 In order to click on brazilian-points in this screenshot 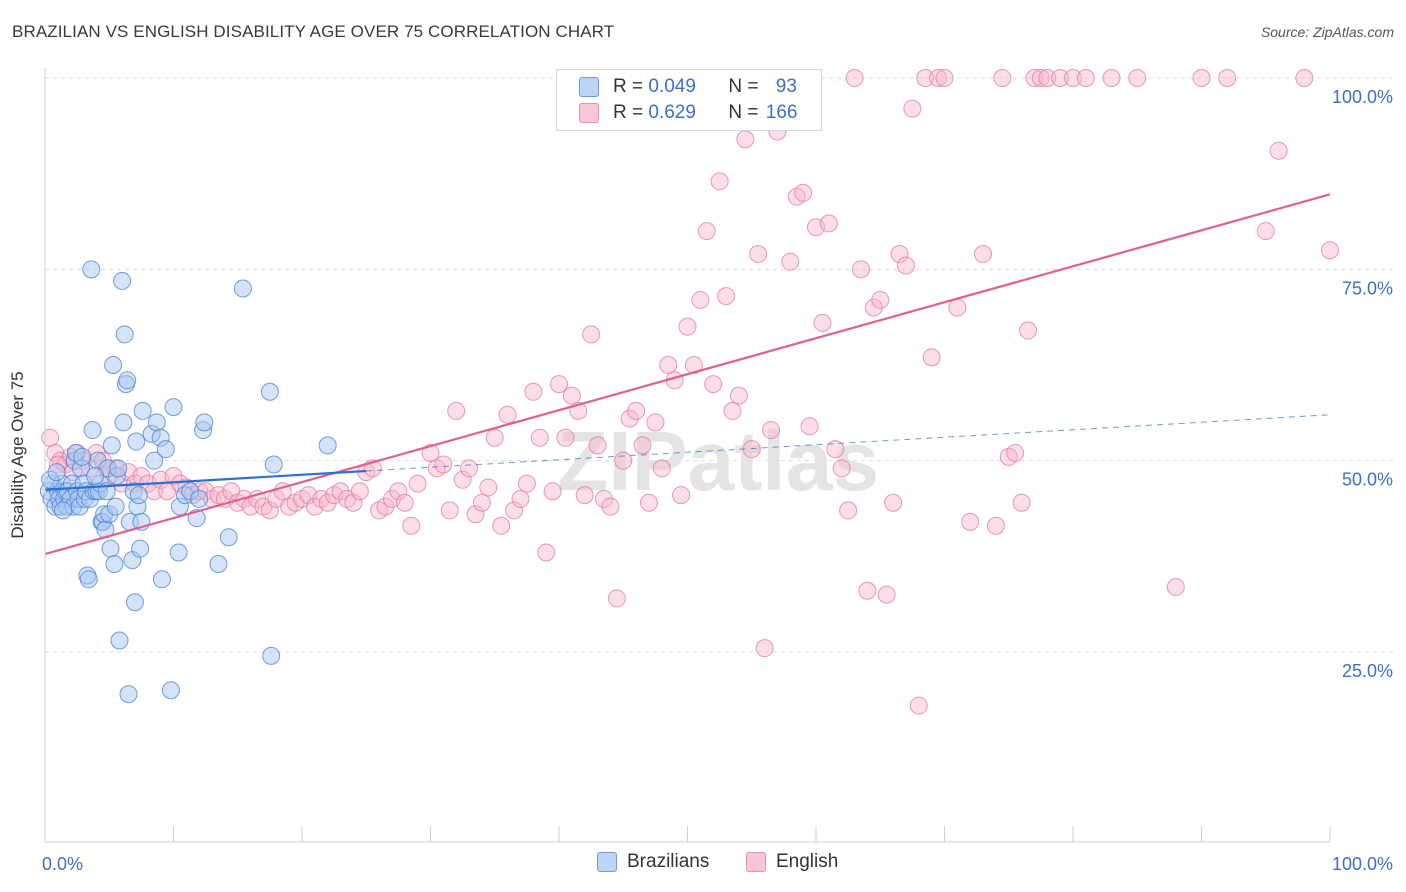, I will do `click(188, 482)`.